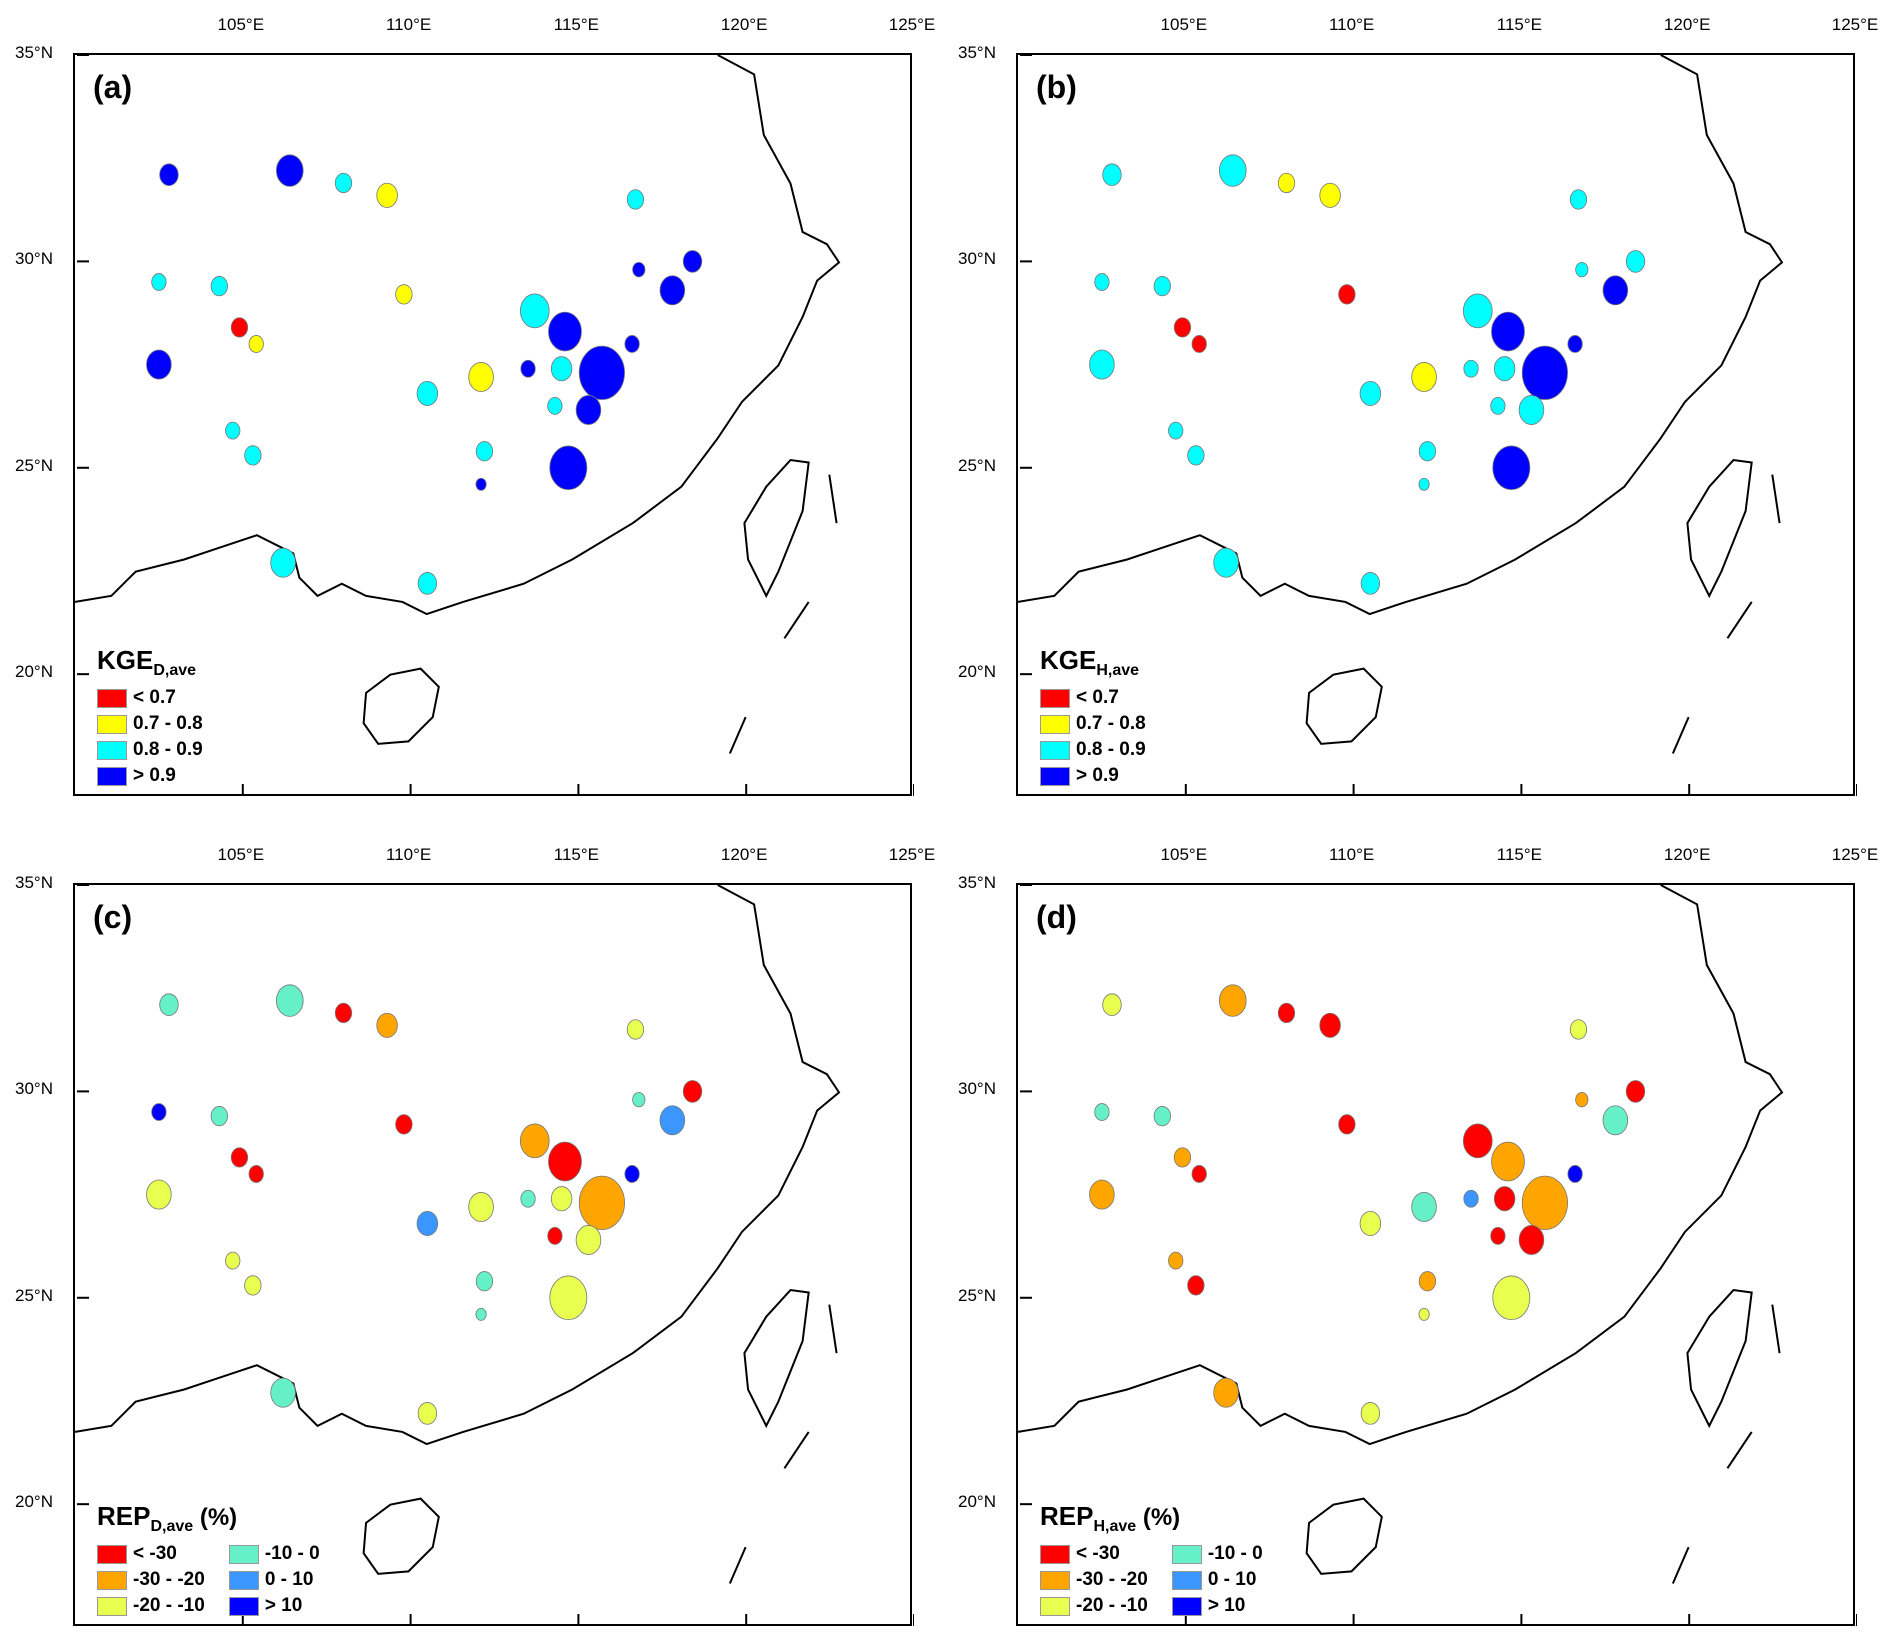 The width and height of the screenshot is (1892, 1640). I want to click on lon-tick-label: 105°E, so click(1184, 24).